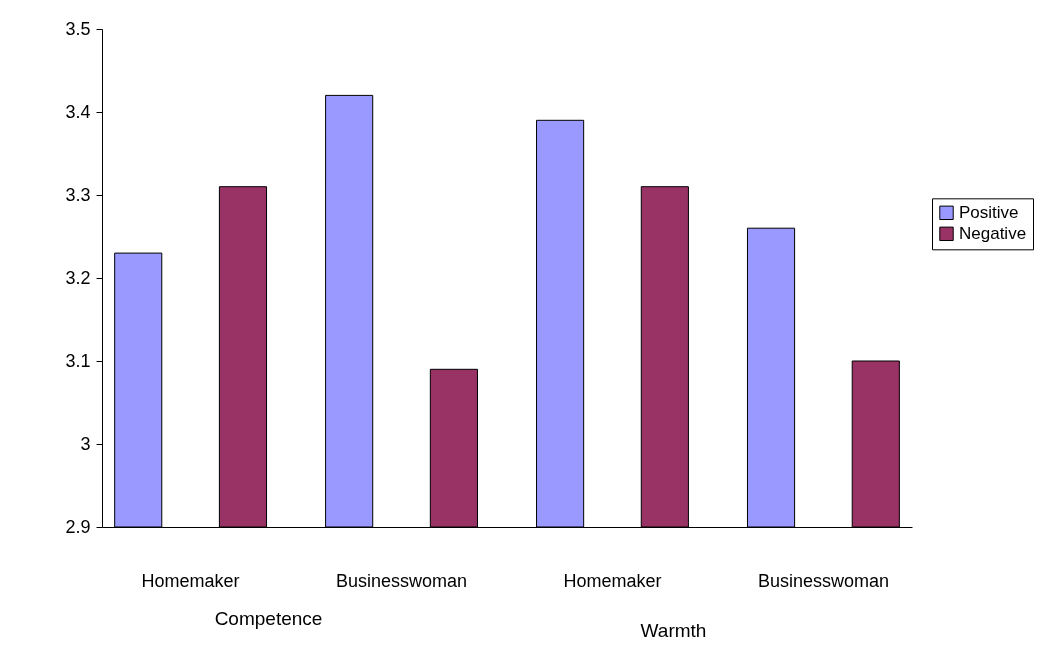  Describe the element at coordinates (78, 526) in the screenshot. I see `y-tick-label: 2.9` at that location.